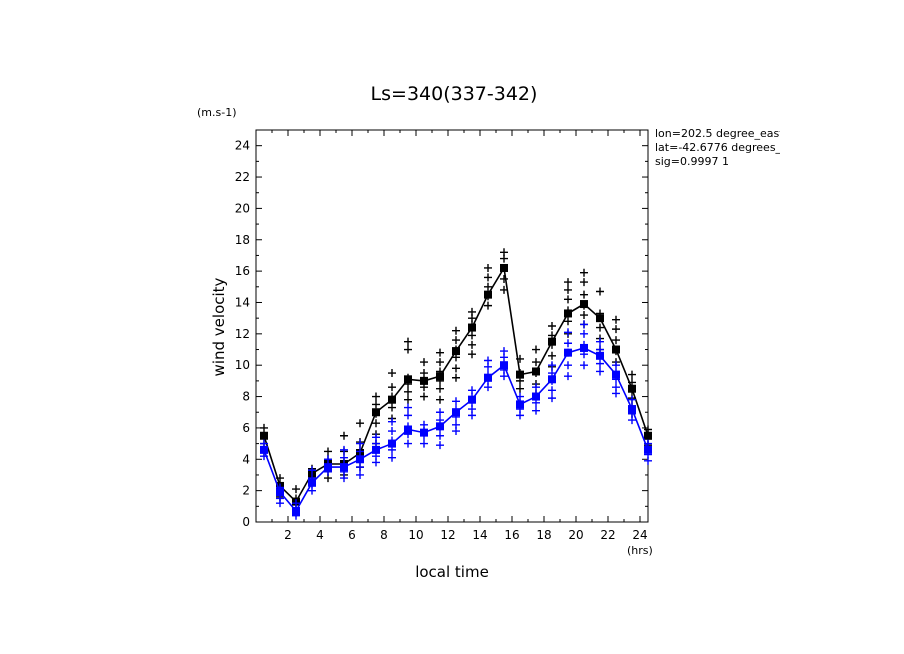 This screenshot has height=654, width=904. What do you see at coordinates (543, 535) in the screenshot?
I see `x-tick-label: 18` at bounding box center [543, 535].